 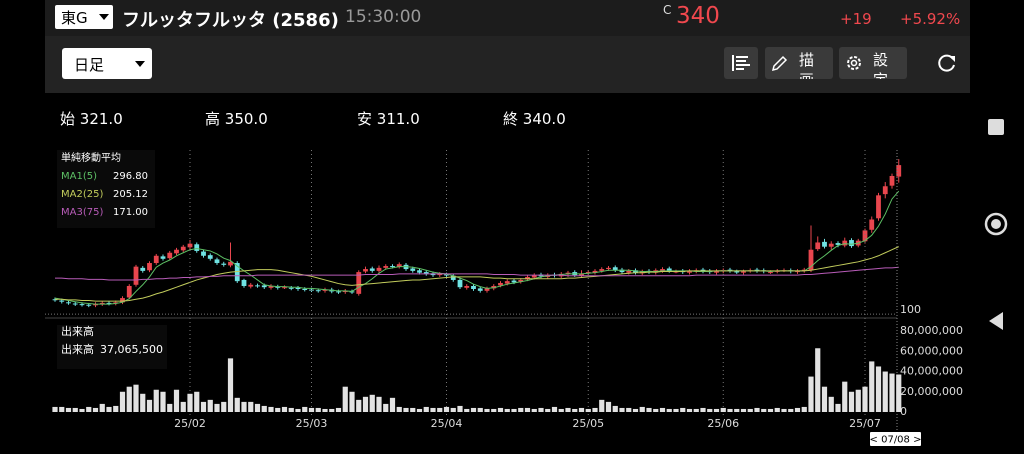 I want to click on legend-entry: 出来高, so click(x=77, y=349).